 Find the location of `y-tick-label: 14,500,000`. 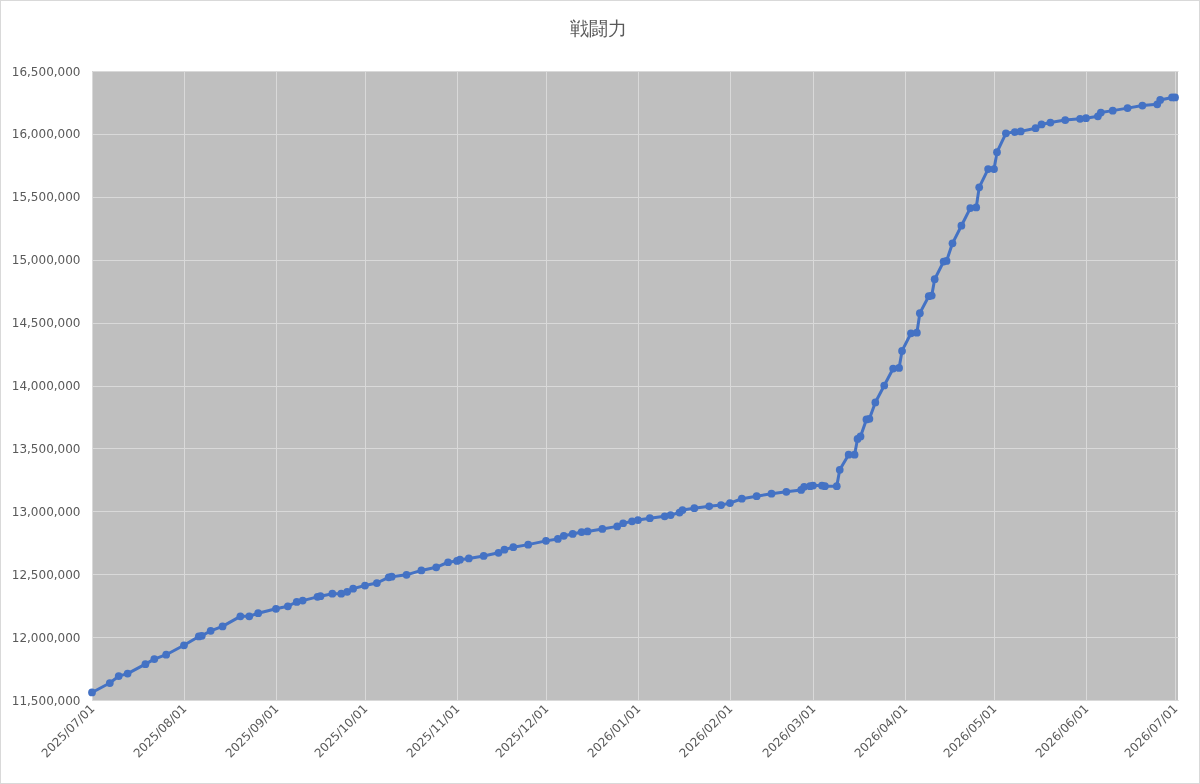

y-tick-label: 14,500,000 is located at coordinates (46, 323).